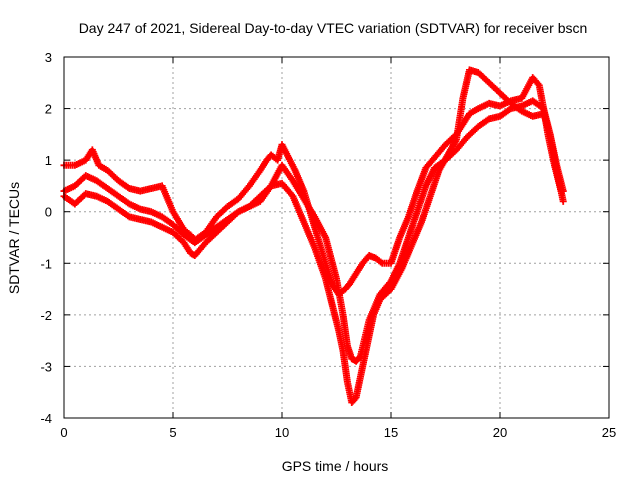 This screenshot has height=480, width=640. Describe the element at coordinates (46, 315) in the screenshot. I see `y-tick-label: -2` at that location.